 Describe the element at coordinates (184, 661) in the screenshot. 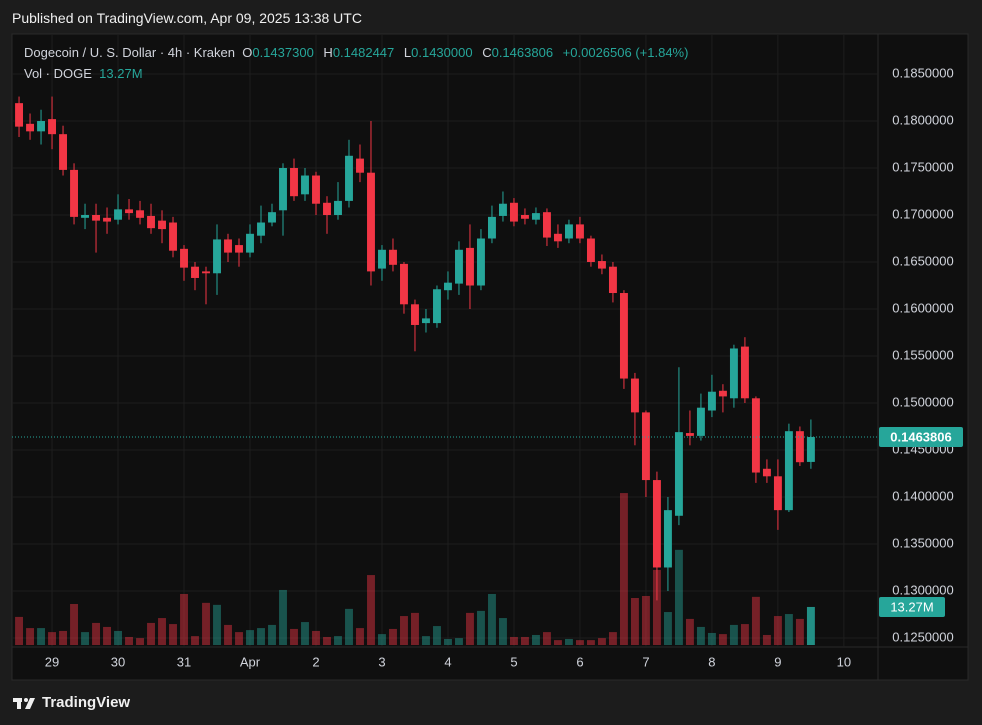

I see `x-tick-label: 31` at that location.